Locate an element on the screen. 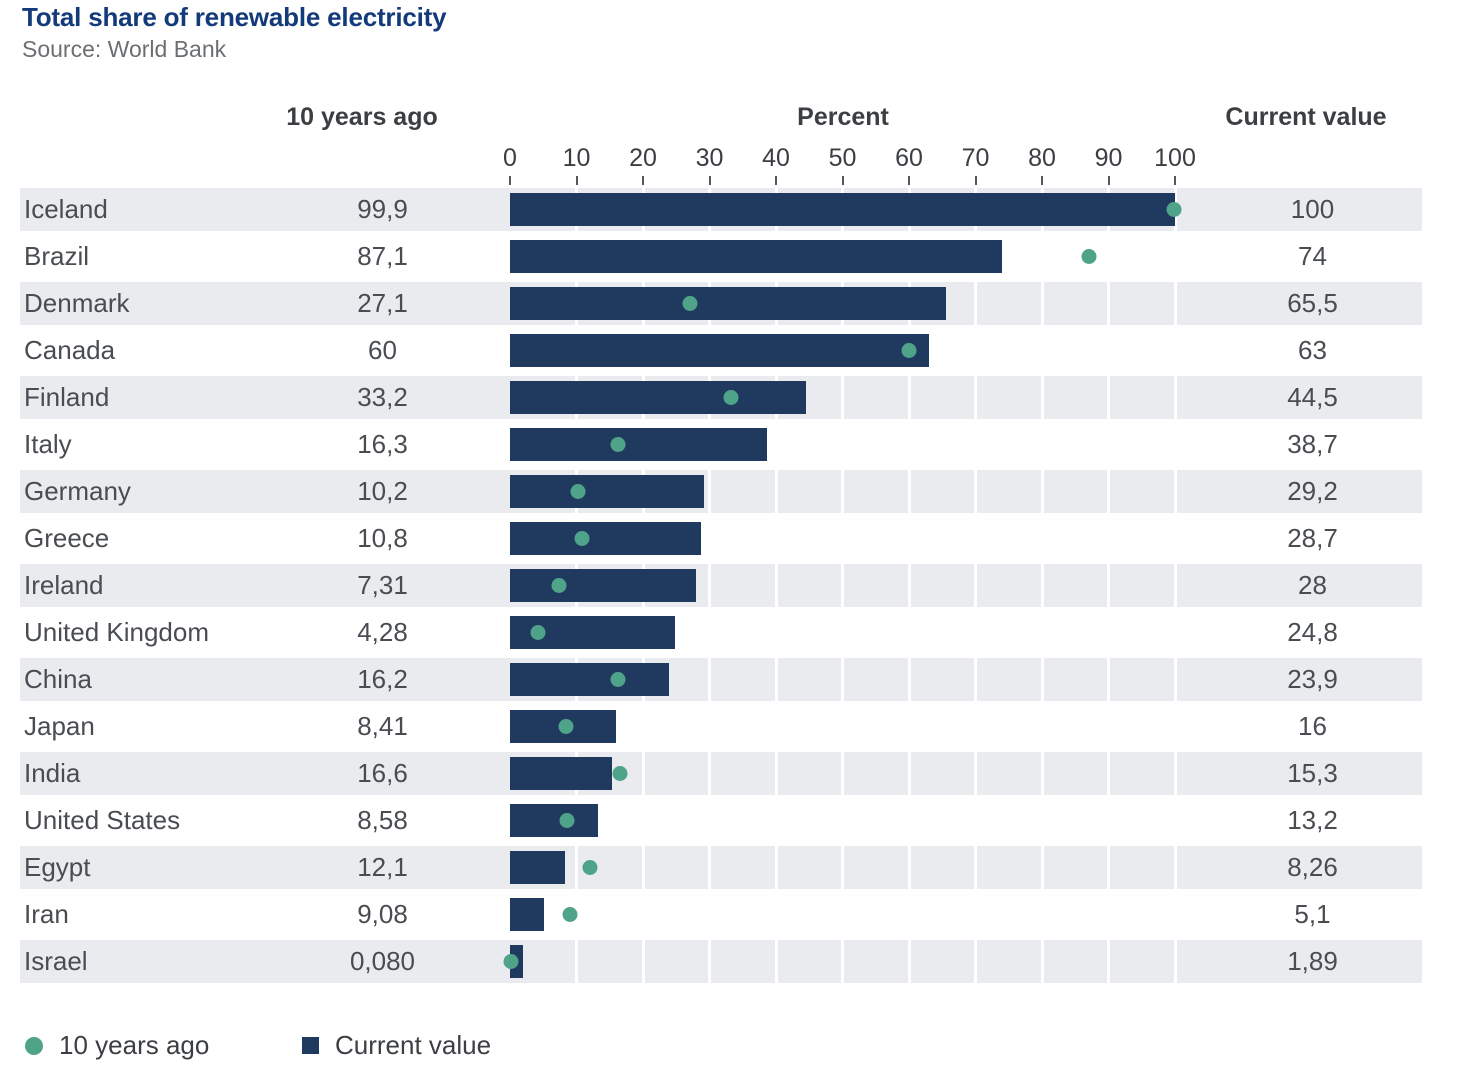 The image size is (1464, 1074). x-axis-tick-label: 100 is located at coordinates (1175, 158).